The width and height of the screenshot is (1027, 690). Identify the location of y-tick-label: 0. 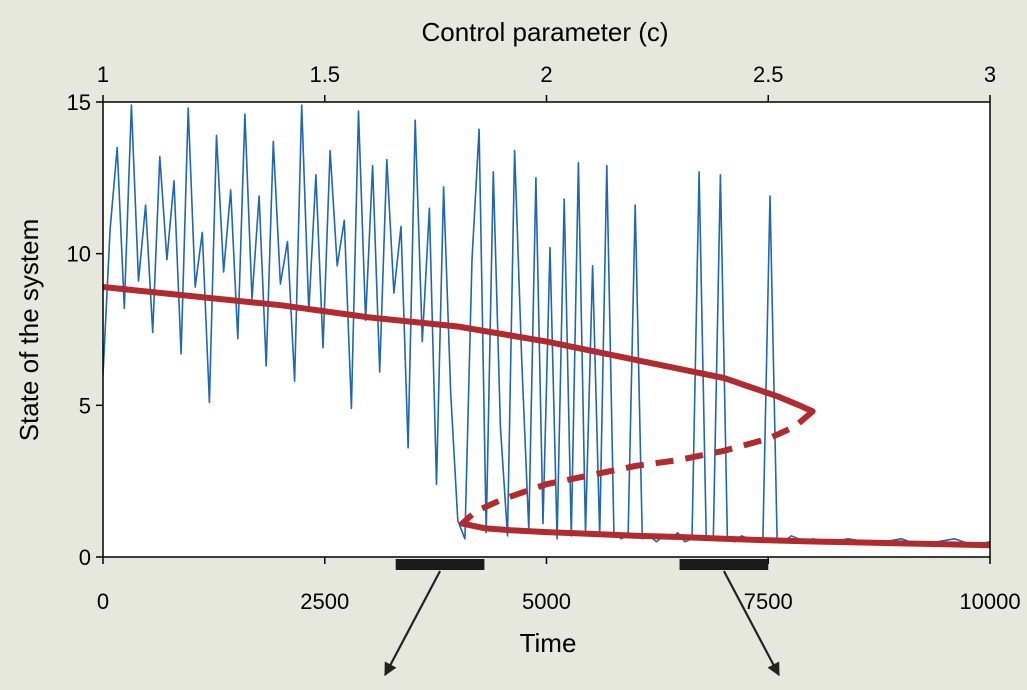
(85, 557).